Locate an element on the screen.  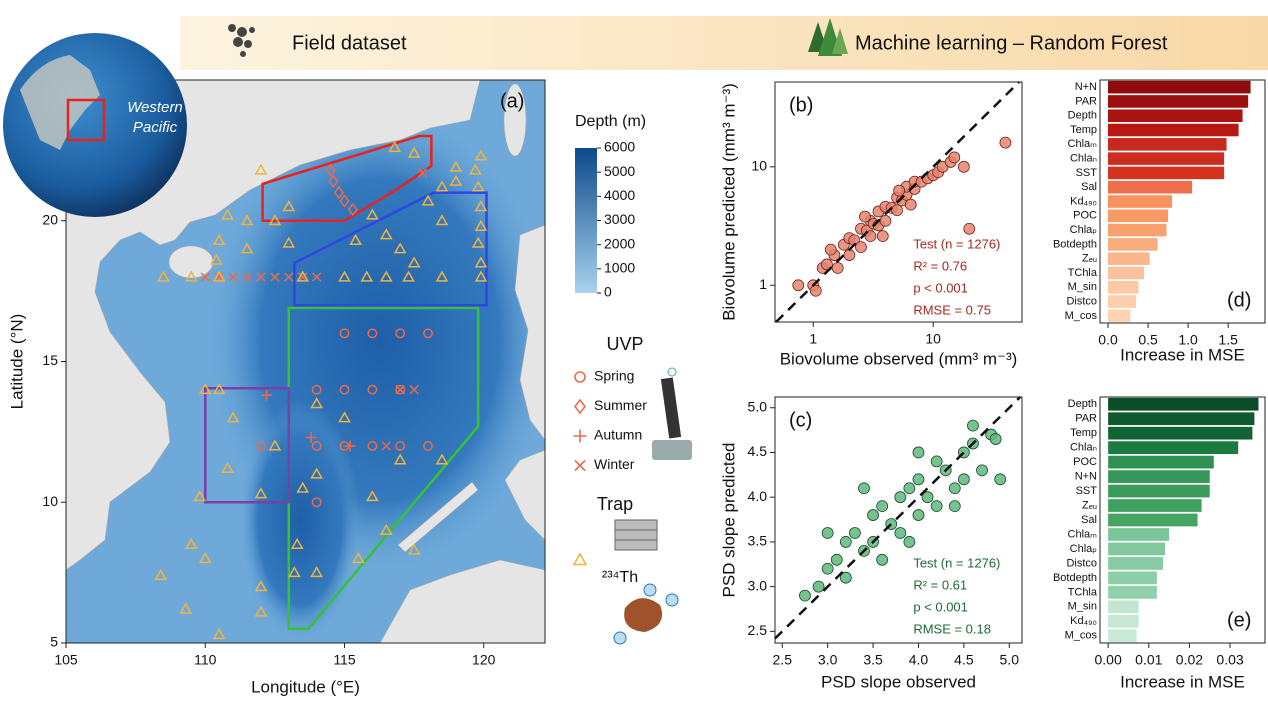
category-label: Sal is located at coordinates (1089, 520).